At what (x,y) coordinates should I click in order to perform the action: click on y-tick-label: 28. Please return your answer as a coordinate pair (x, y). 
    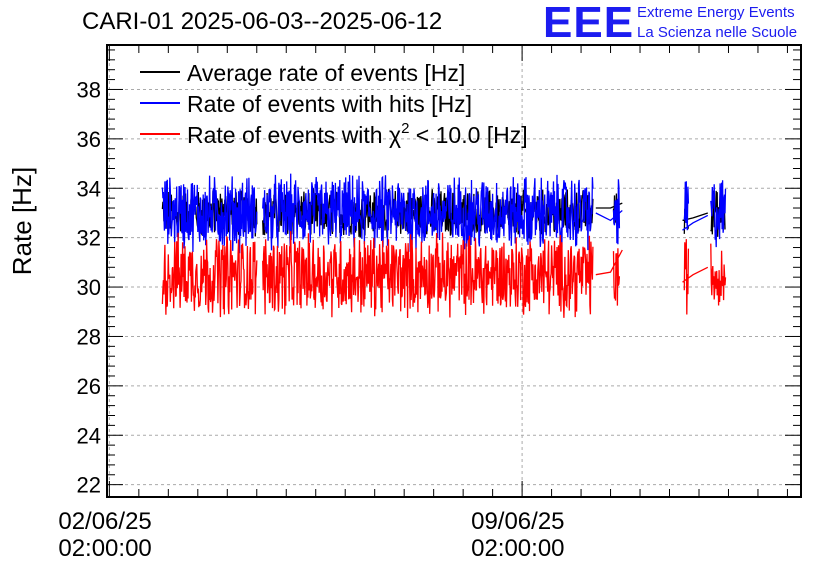
    Looking at the image, I should click on (89, 336).